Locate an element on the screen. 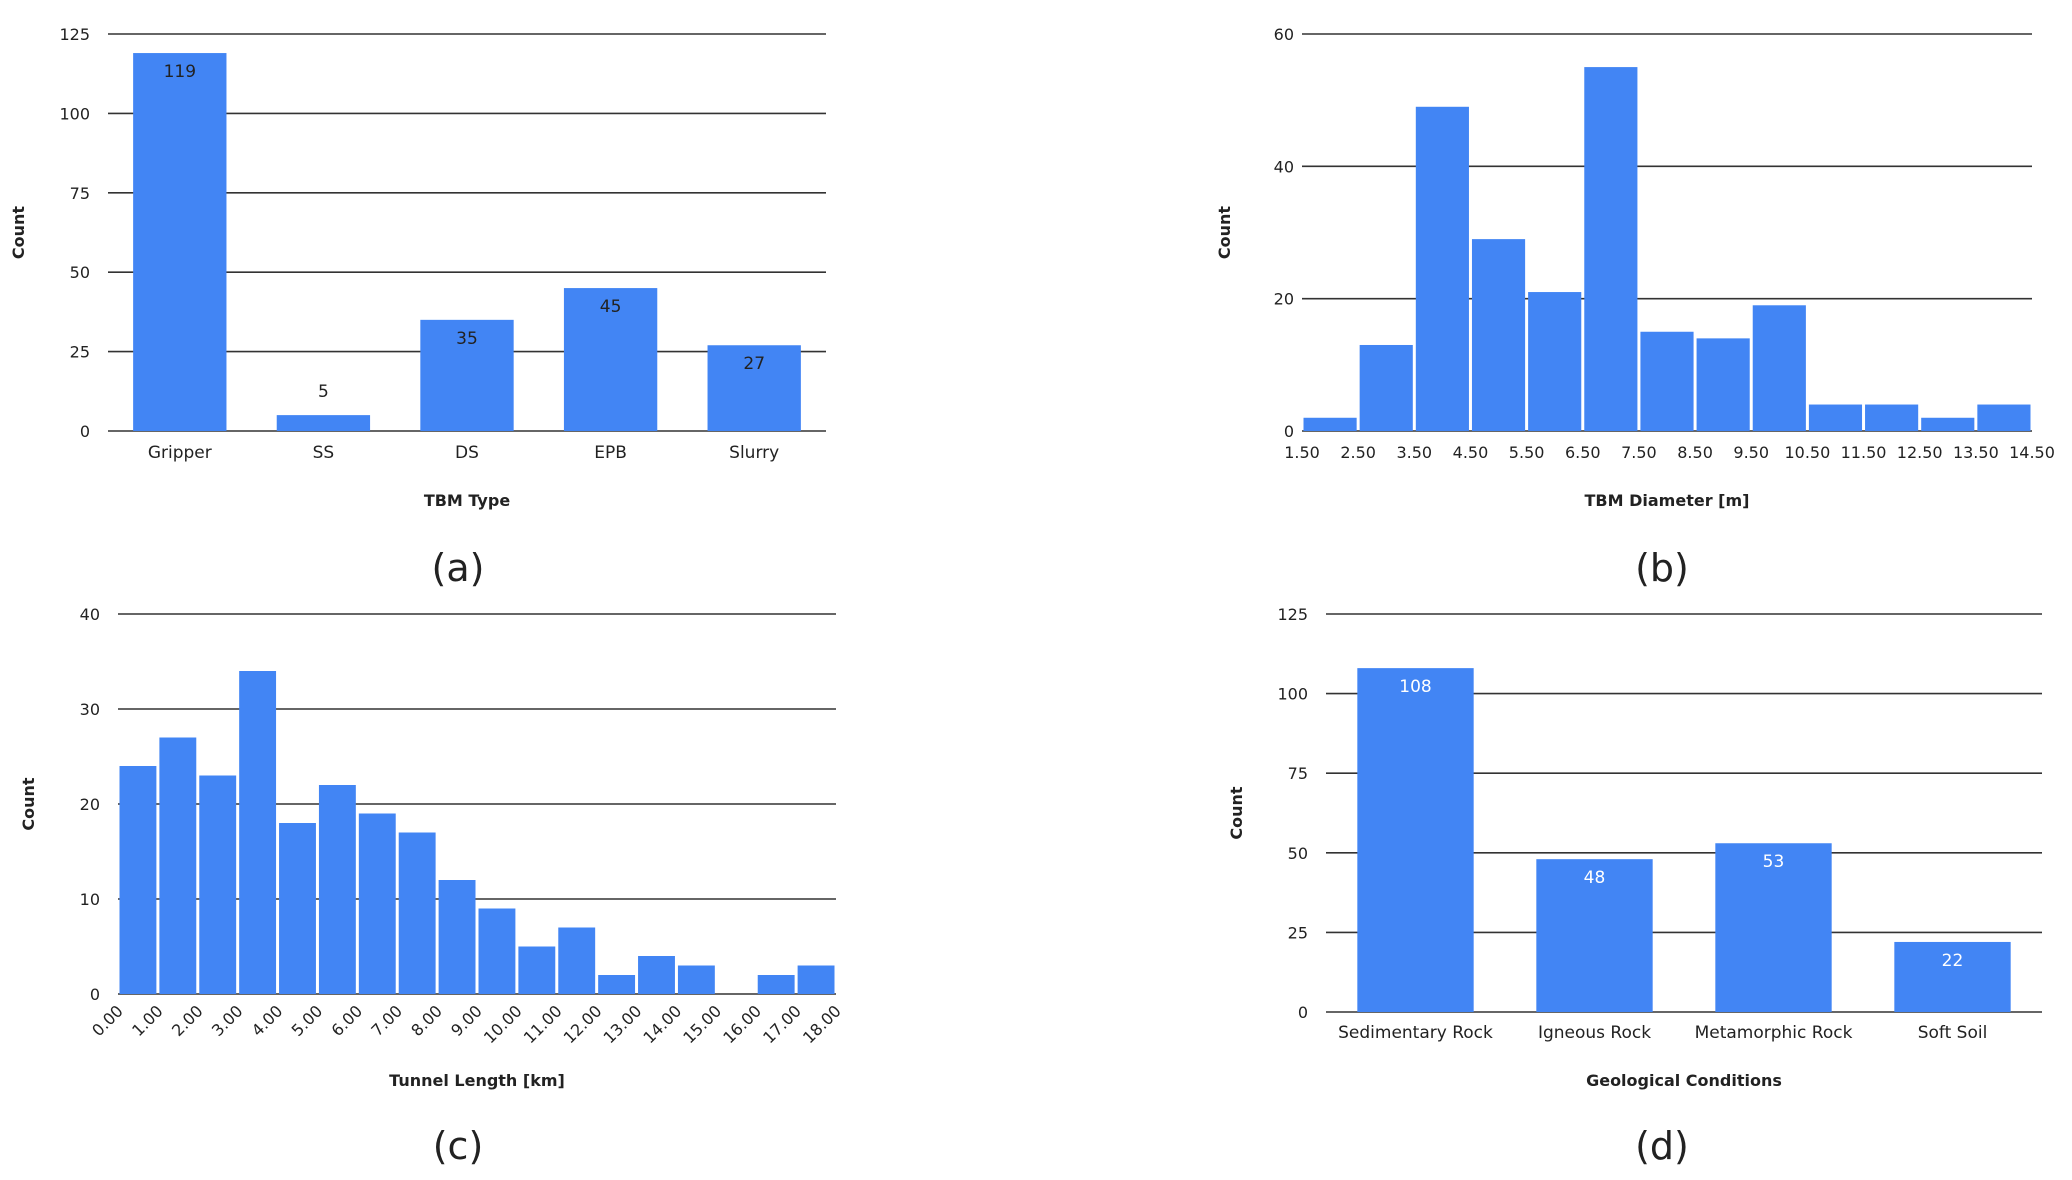  y-tick-label: 50 is located at coordinates (1298, 853).